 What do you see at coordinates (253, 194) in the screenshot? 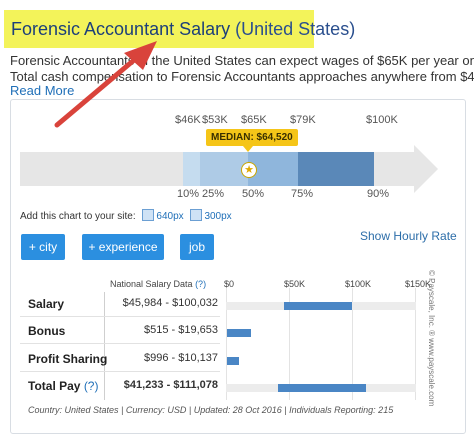
I see `tick-p50-label: 50%` at bounding box center [253, 194].